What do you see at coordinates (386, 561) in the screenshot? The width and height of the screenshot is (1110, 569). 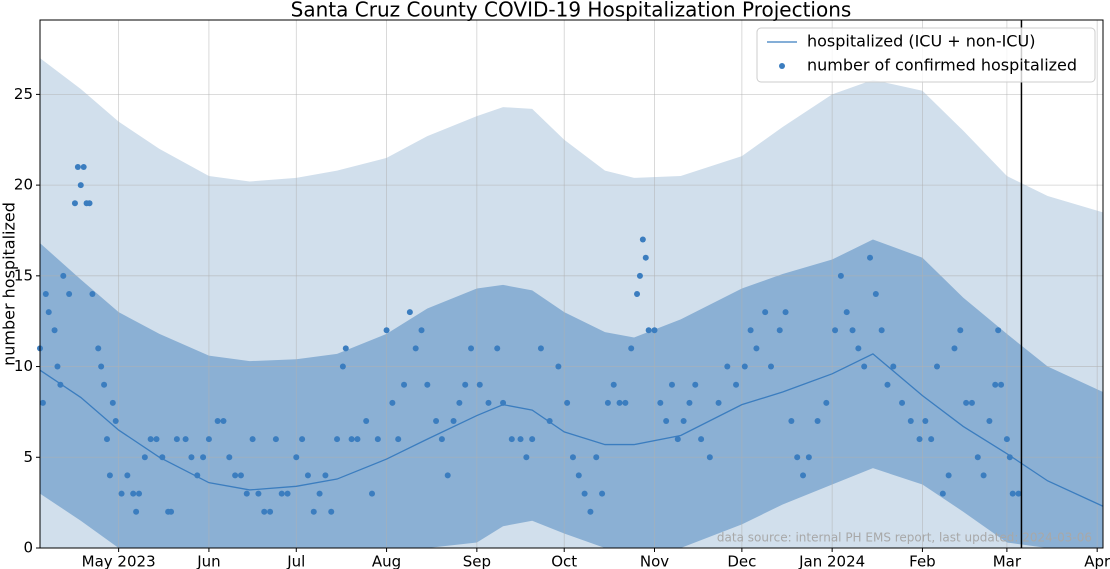 I see `x-tick-label: Aug` at bounding box center [386, 561].